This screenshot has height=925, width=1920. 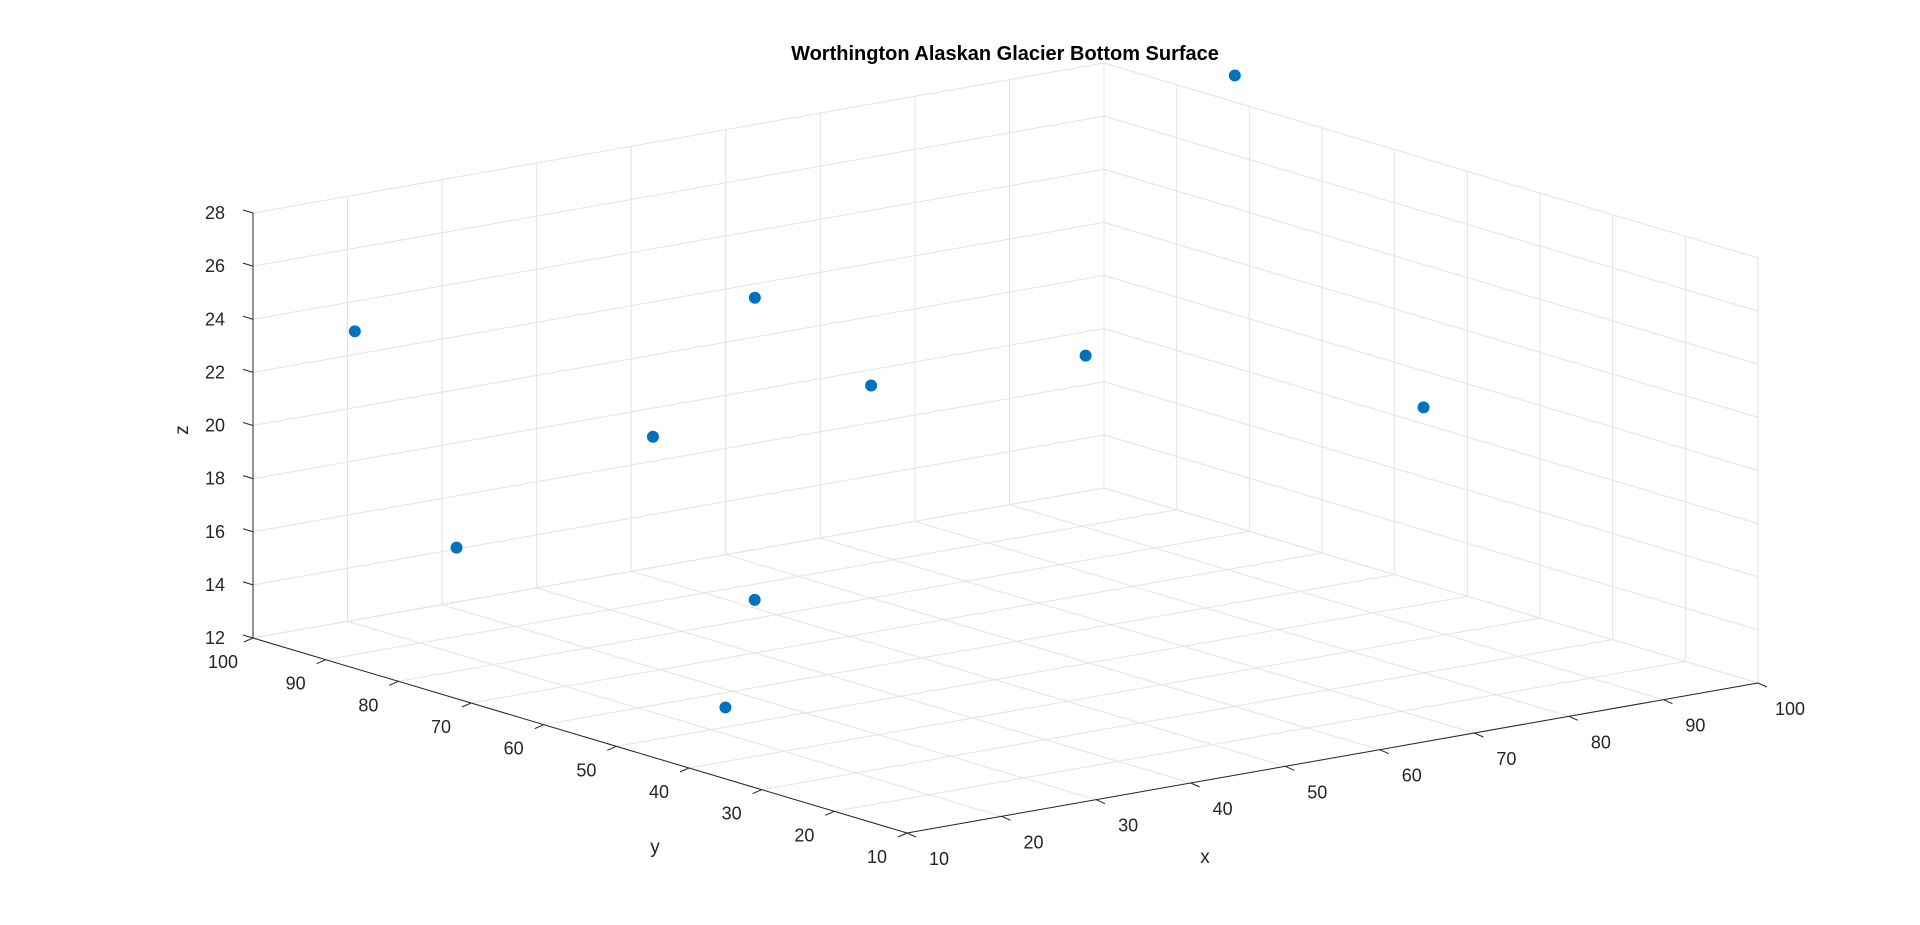 I want to click on z-tick-label: 20, so click(x=215, y=426).